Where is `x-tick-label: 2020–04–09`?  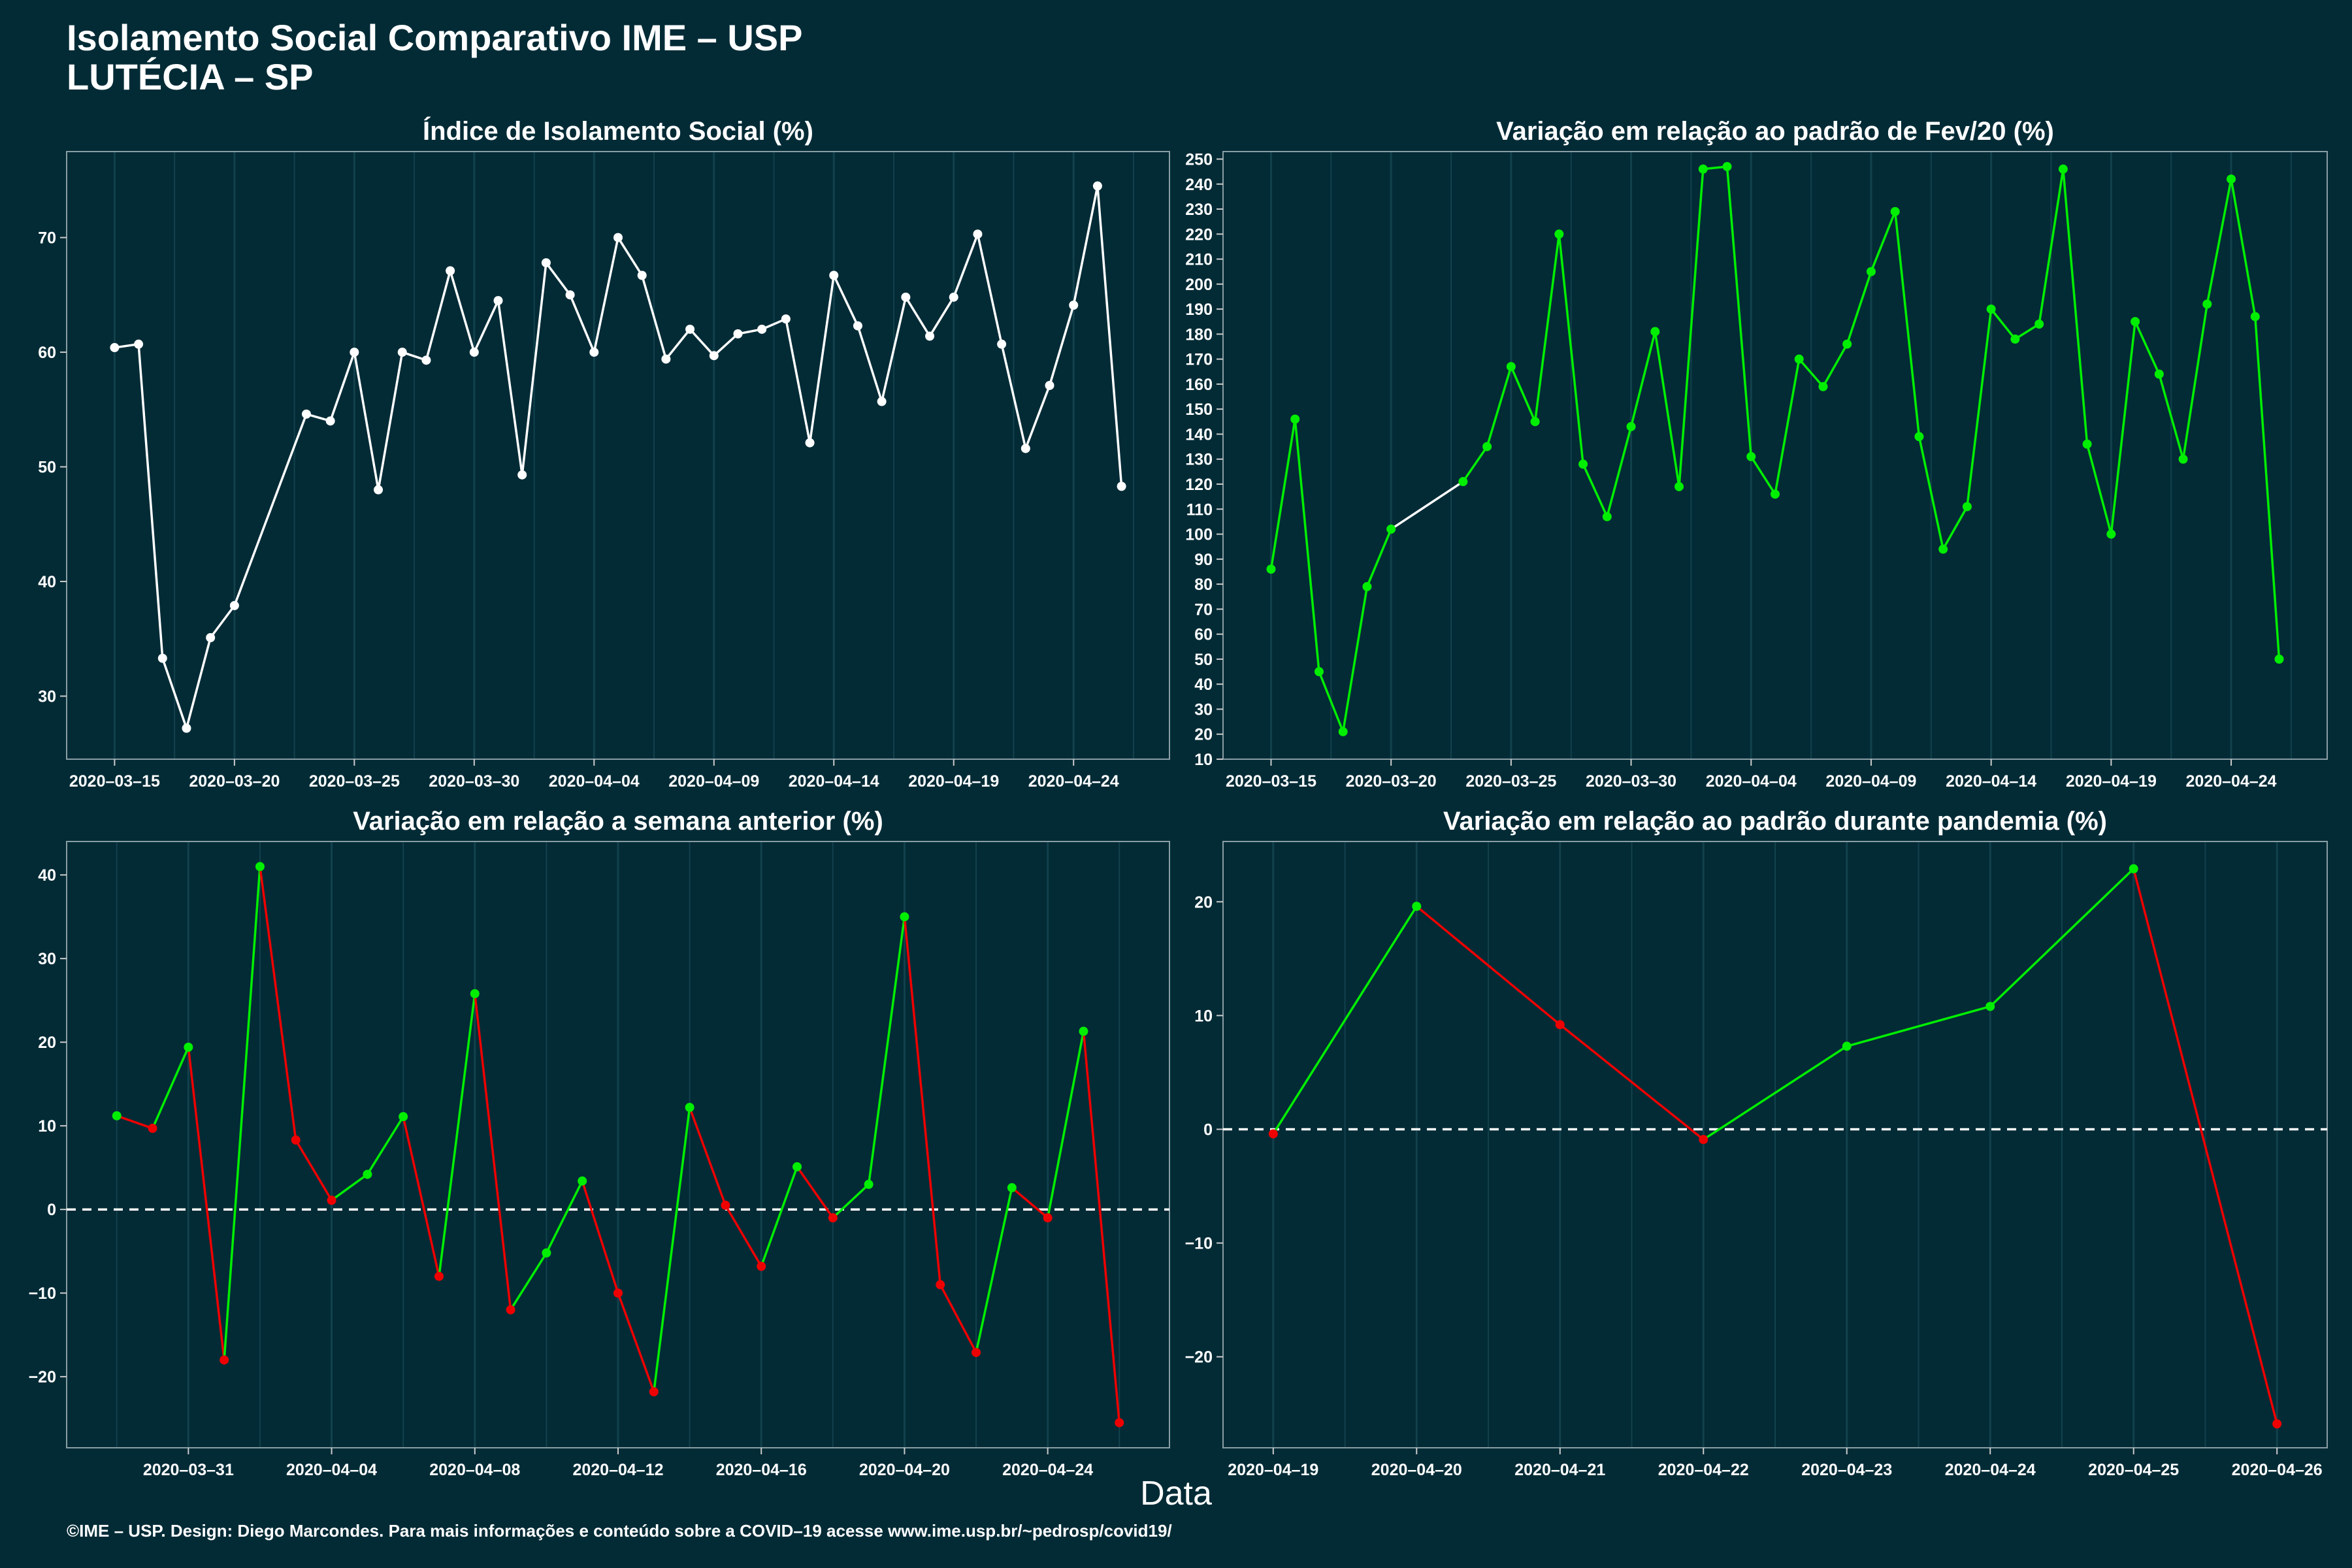
x-tick-label: 2020–04–09 is located at coordinates (713, 781).